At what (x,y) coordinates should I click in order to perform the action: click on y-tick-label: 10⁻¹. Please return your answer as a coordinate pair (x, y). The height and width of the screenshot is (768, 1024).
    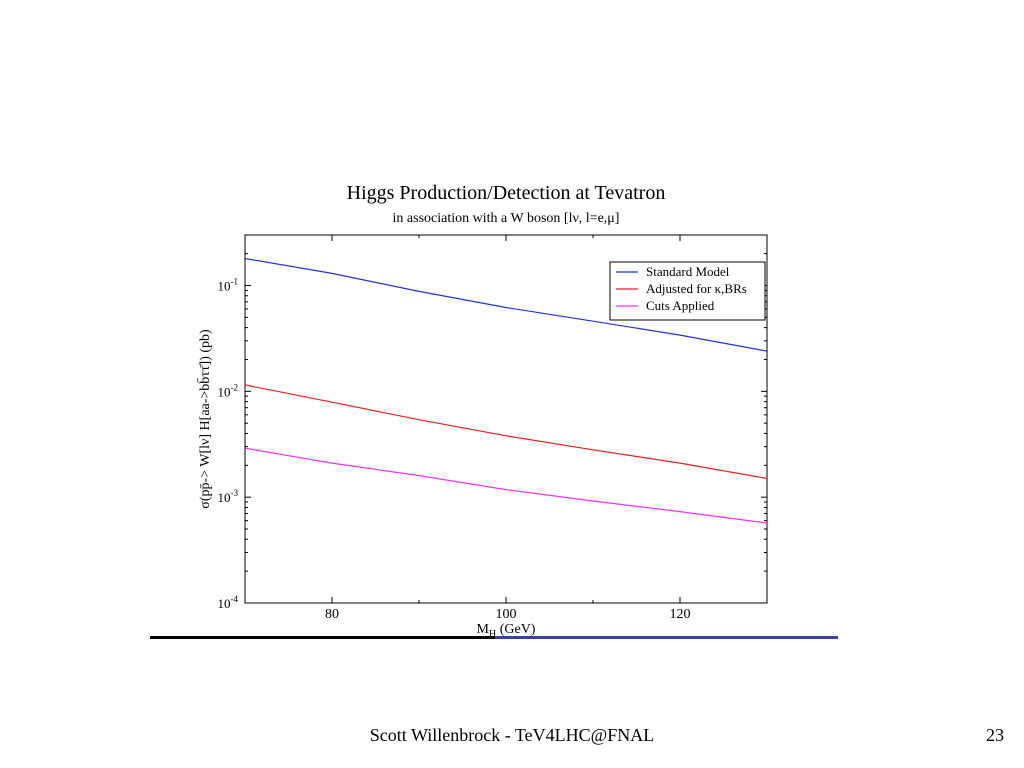
    Looking at the image, I should click on (228, 284).